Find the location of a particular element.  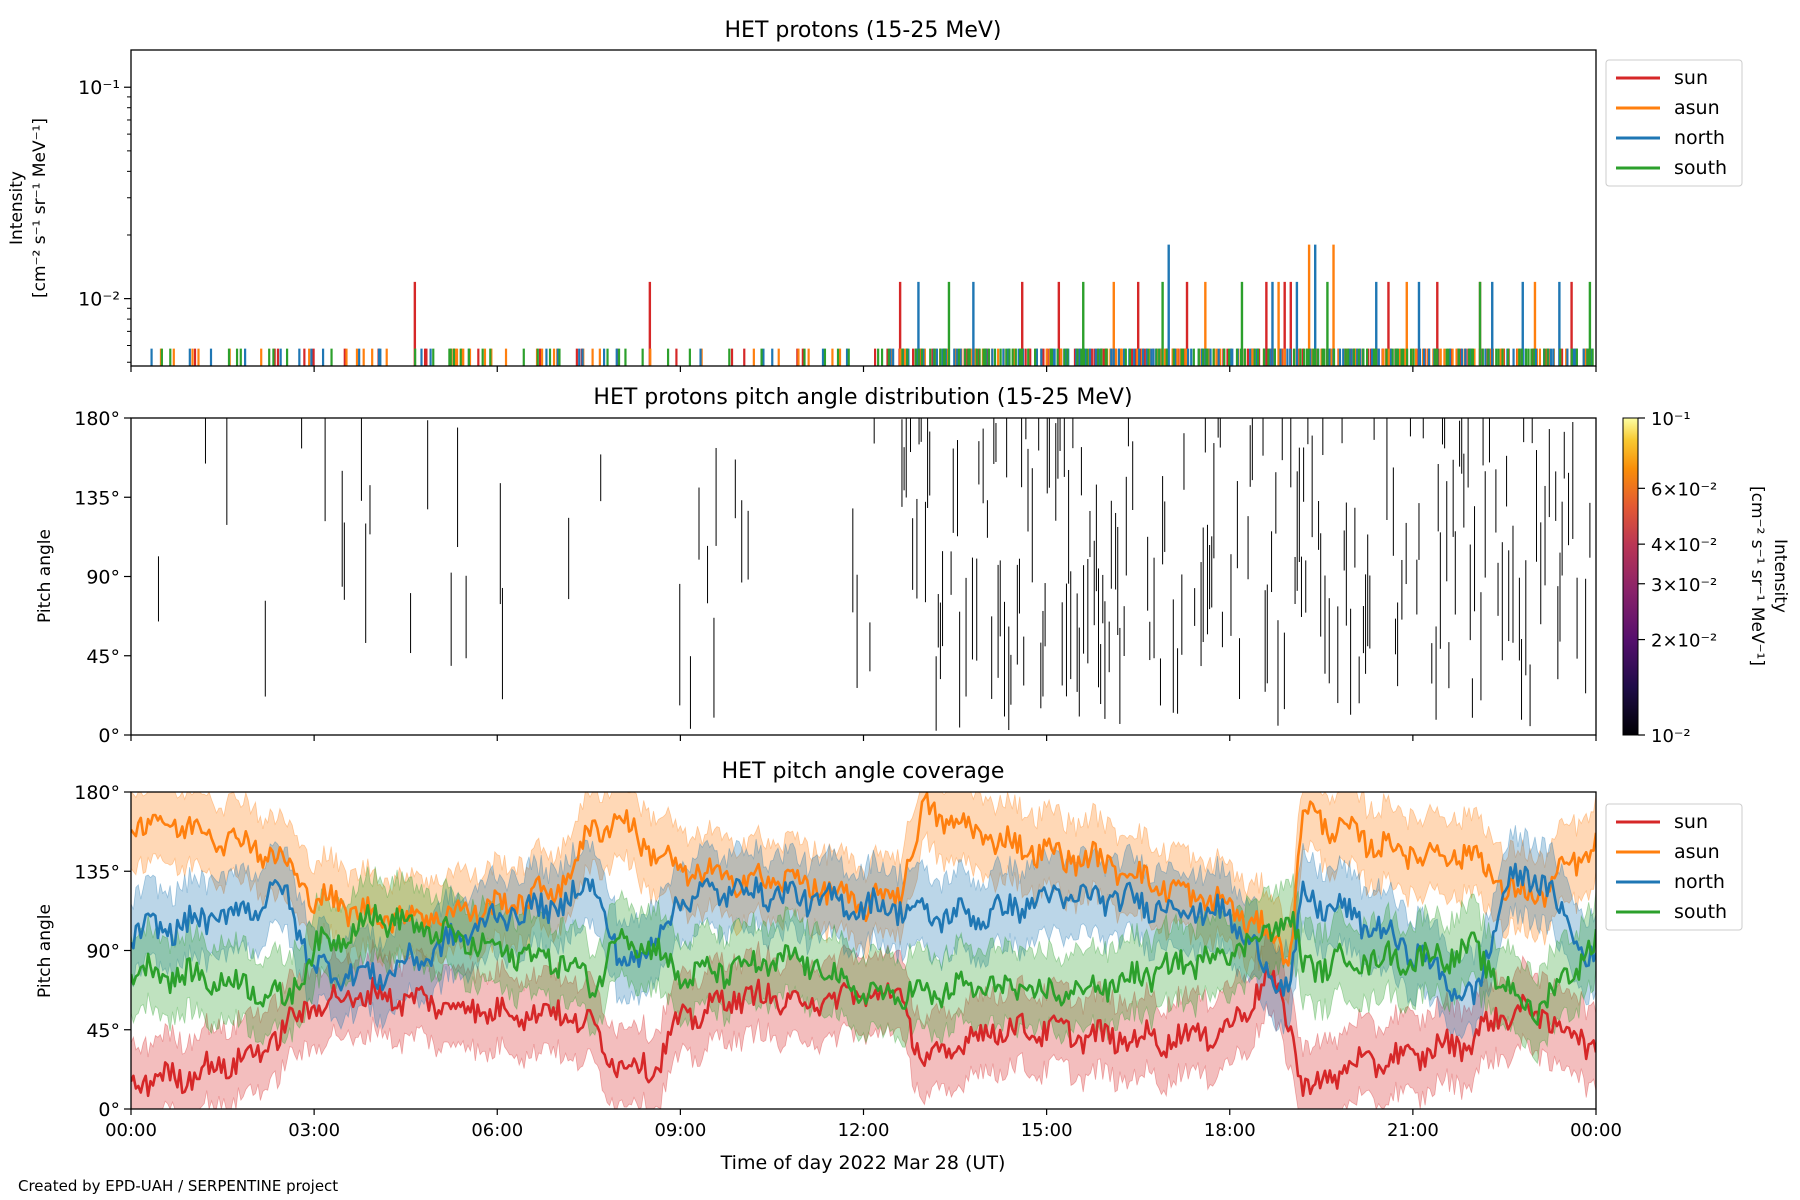

series-south is located at coordinates (877, 323).